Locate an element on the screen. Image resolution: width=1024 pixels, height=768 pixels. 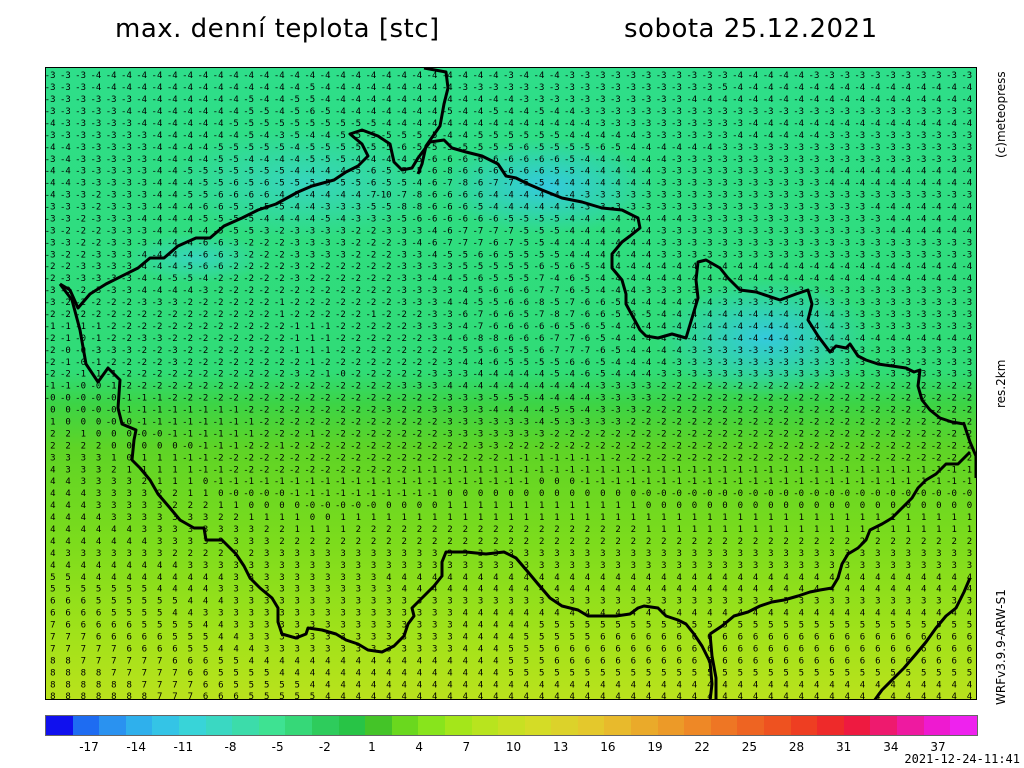
temperature-value: 2 is located at coordinates (67, 435).